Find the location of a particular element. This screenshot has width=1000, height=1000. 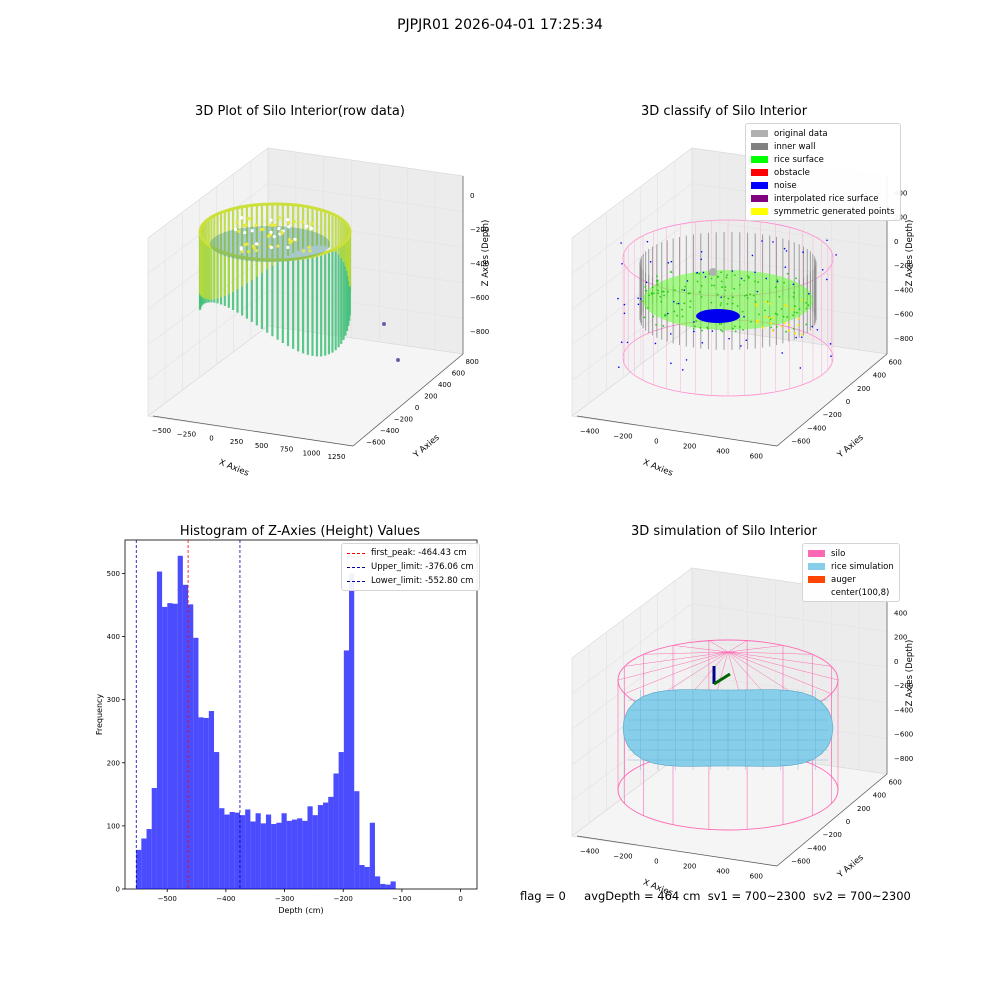

silo-roof-line is located at coordinates (779, 659).